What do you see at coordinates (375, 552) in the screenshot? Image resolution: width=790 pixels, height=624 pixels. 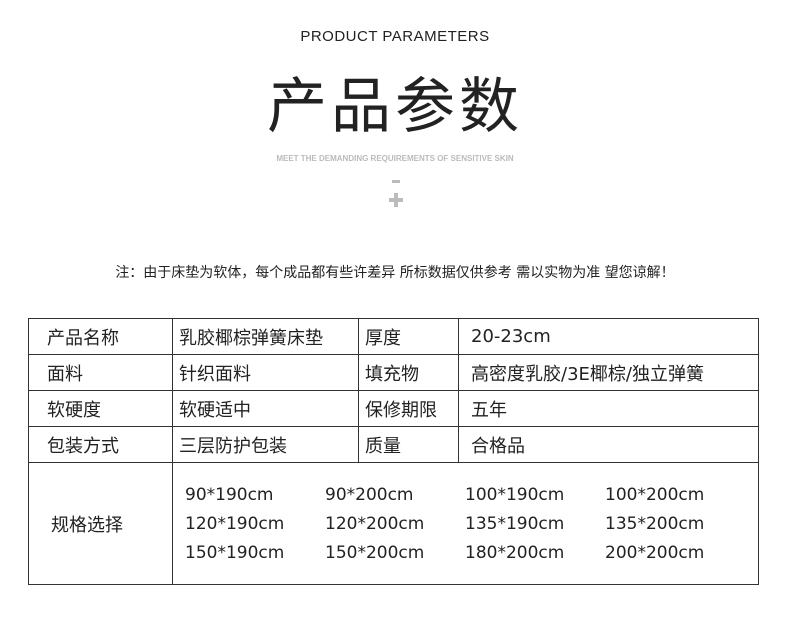 I see `size-option: 150*200cm` at bounding box center [375, 552].